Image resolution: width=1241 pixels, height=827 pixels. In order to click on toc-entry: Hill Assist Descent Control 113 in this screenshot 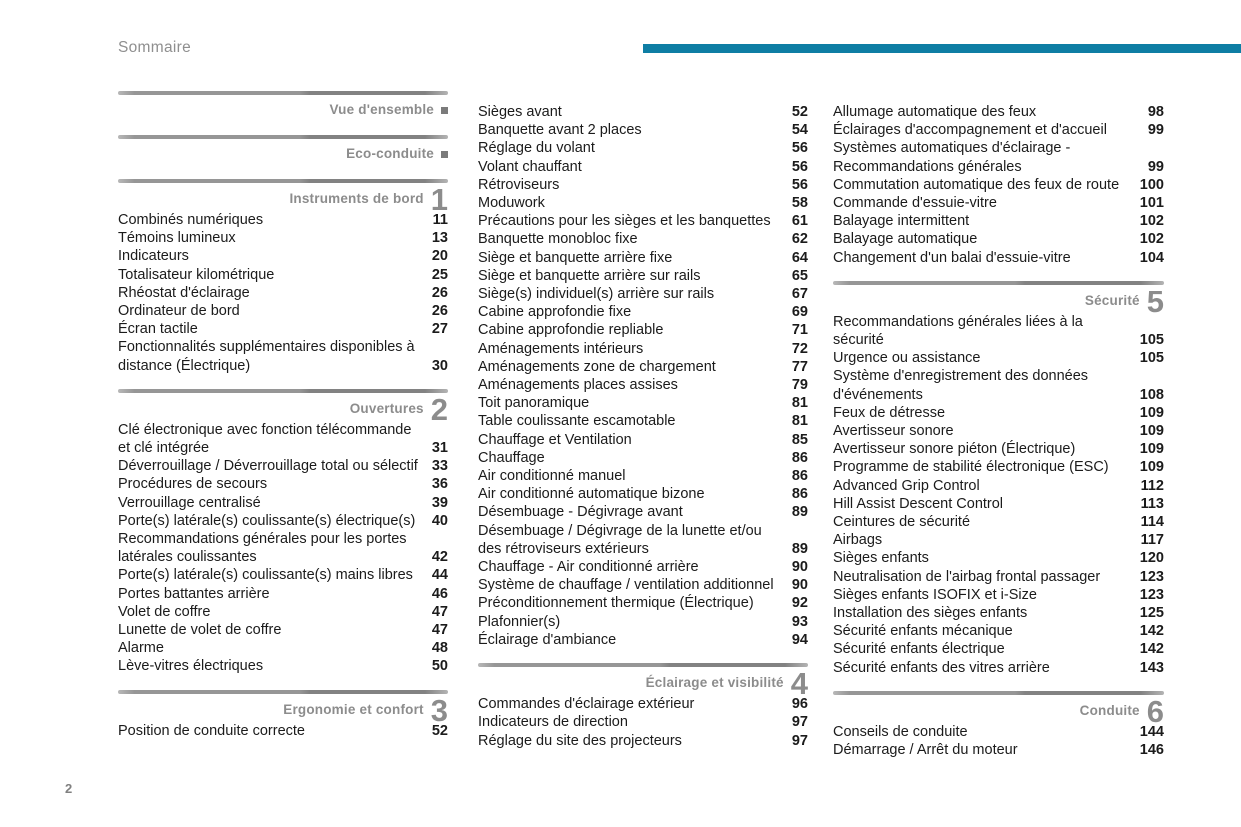, I will do `click(998, 504)`.